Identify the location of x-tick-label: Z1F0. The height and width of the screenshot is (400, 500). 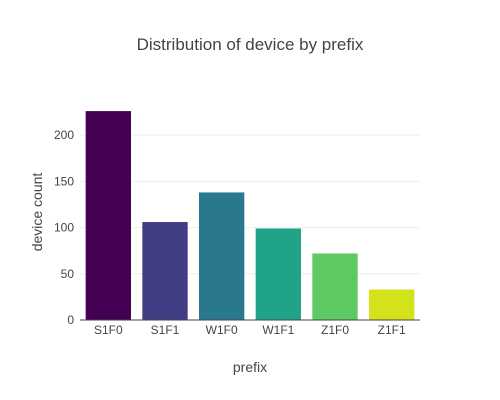
(335, 330).